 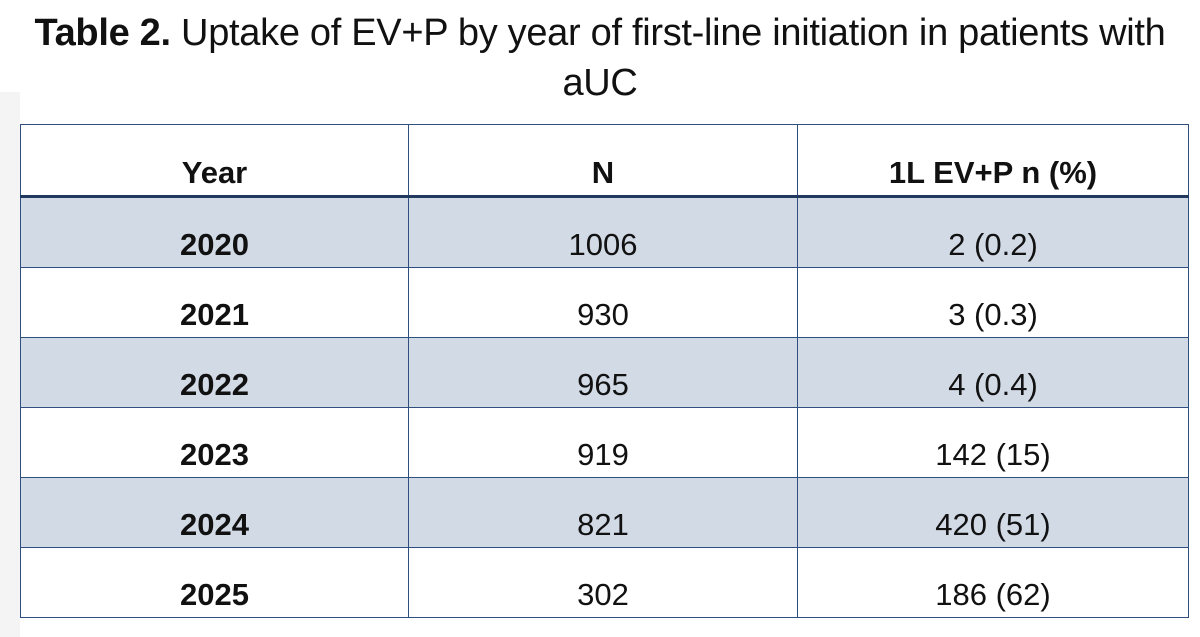 I want to click on left-margin-strip, so click(x=10, y=364).